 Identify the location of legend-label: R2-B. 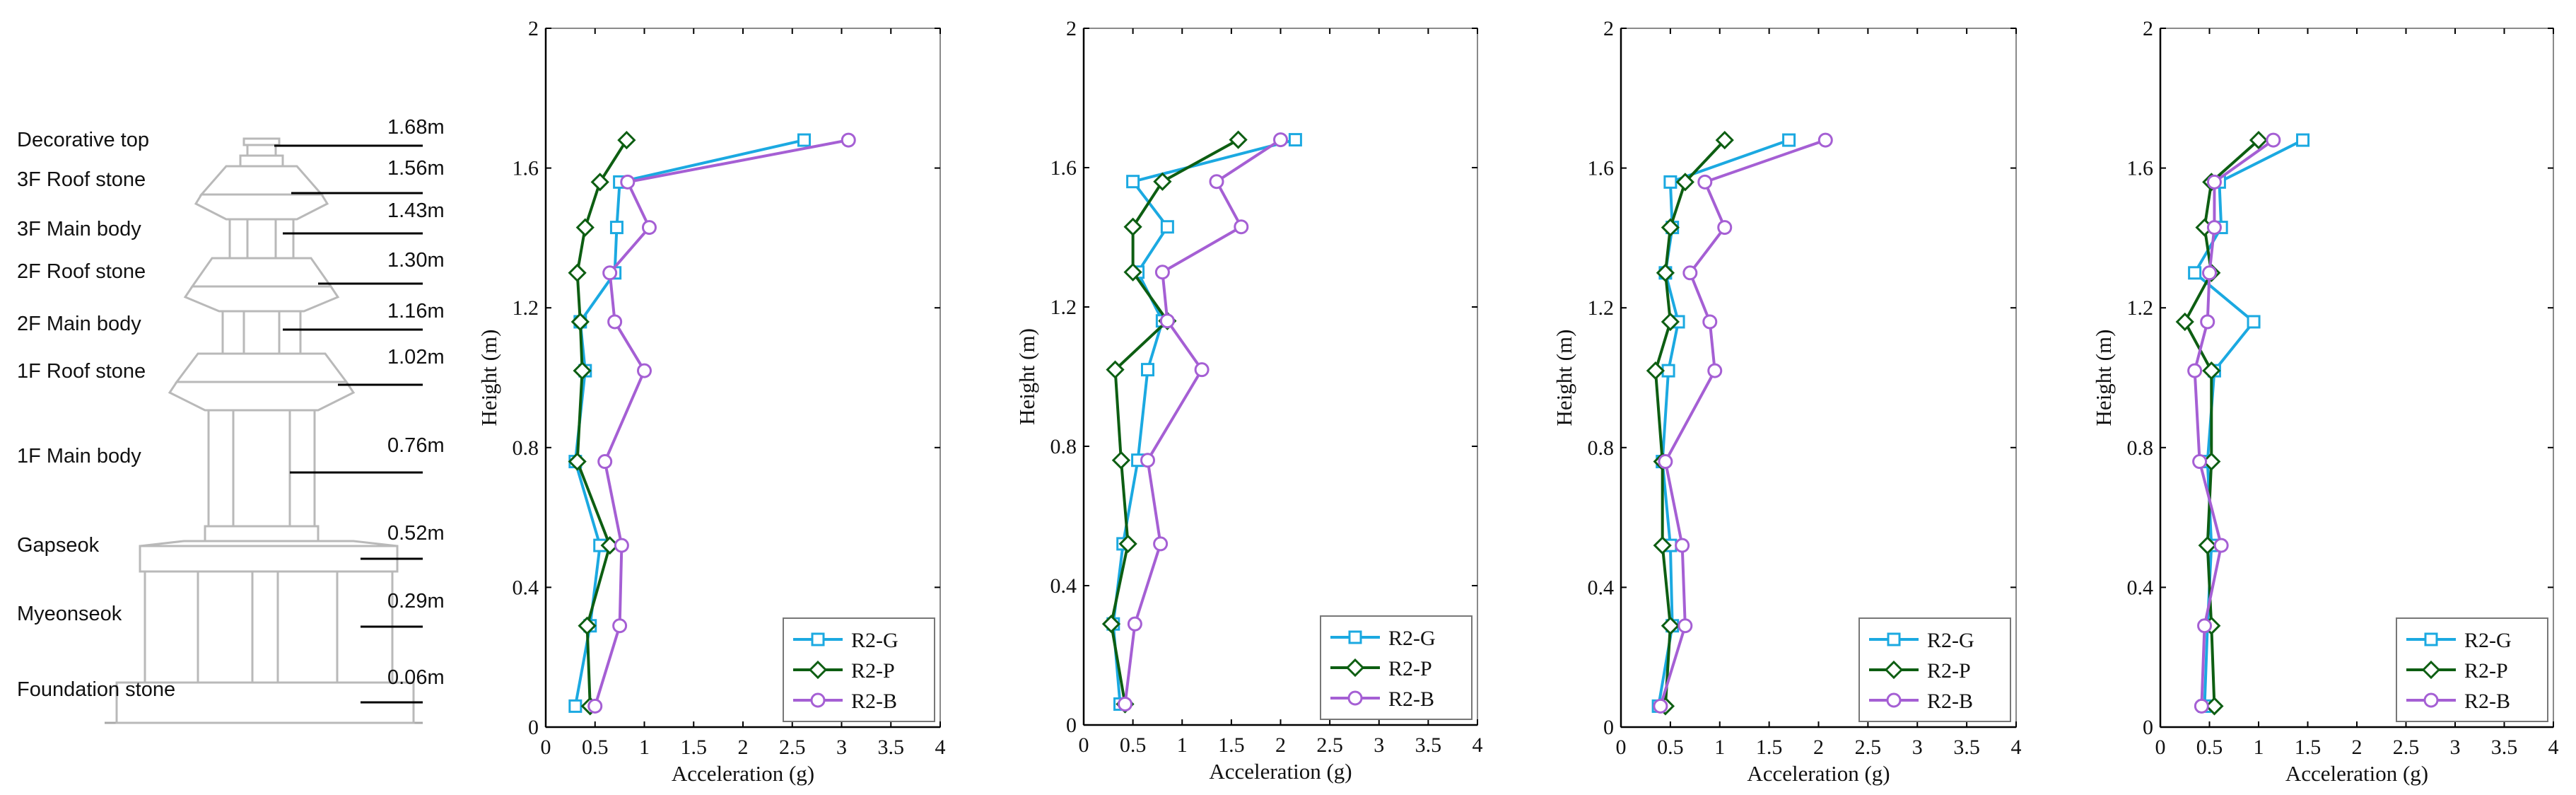
(2487, 701).